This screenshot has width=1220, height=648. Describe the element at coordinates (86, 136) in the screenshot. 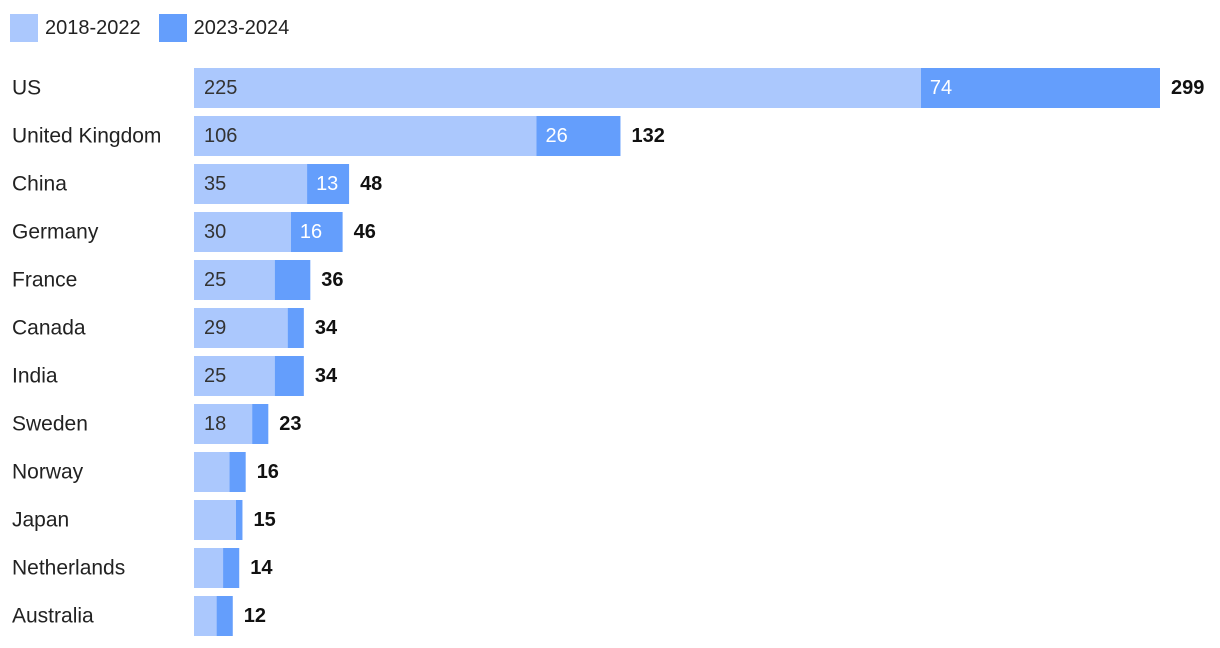

I see `category-label-united-kingdom: United Kingdom` at that location.